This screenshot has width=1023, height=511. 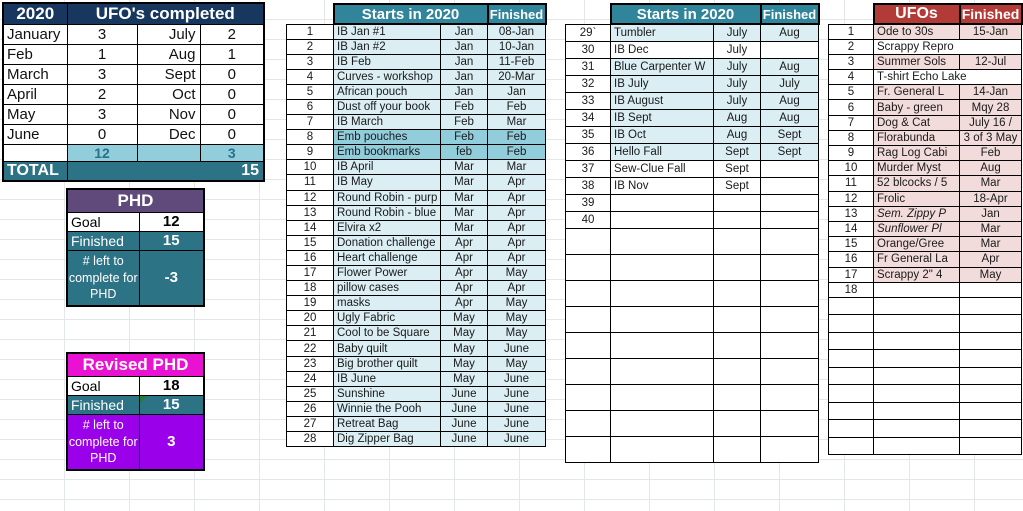 I want to click on project-name-cell: masks, so click(x=387, y=303).